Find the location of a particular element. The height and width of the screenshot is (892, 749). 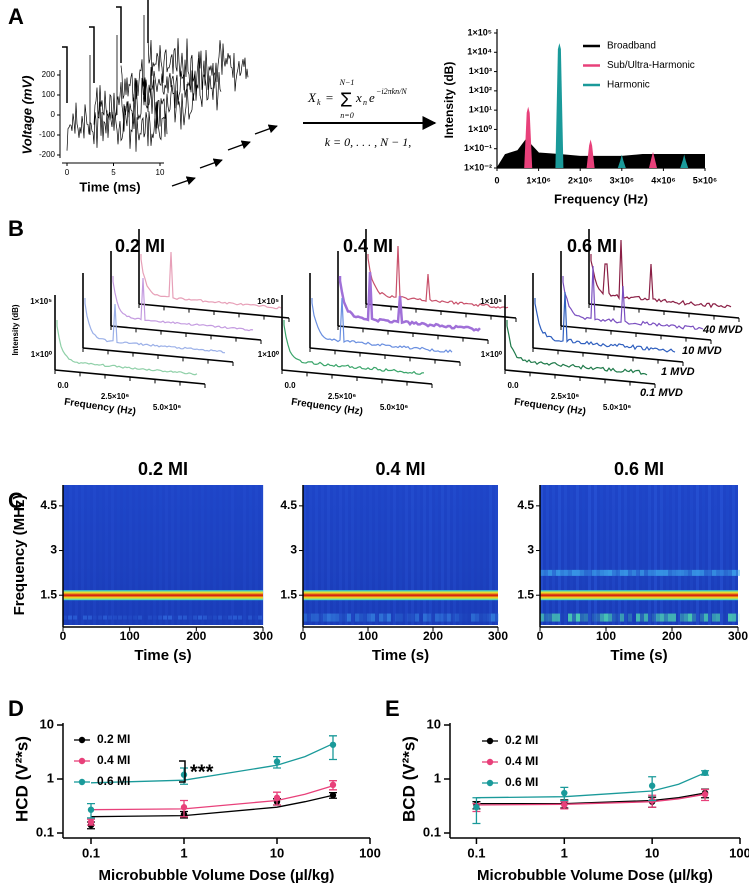

series-label: 0.1 MVD is located at coordinates (661, 393).